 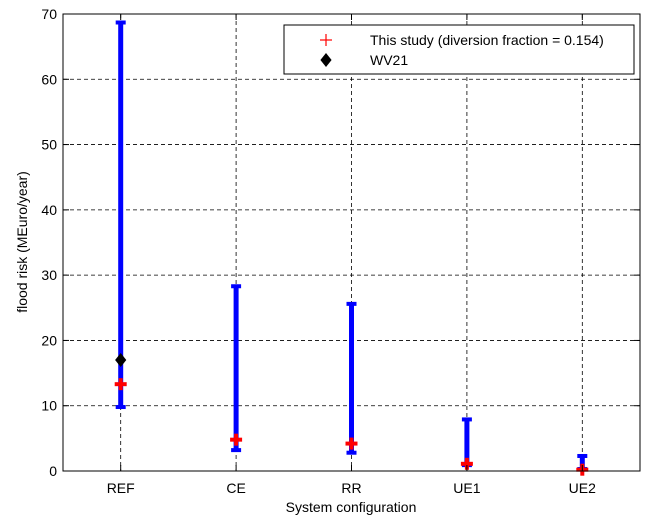 What do you see at coordinates (49, 210) in the screenshot?
I see `y-tick-label: 40` at bounding box center [49, 210].